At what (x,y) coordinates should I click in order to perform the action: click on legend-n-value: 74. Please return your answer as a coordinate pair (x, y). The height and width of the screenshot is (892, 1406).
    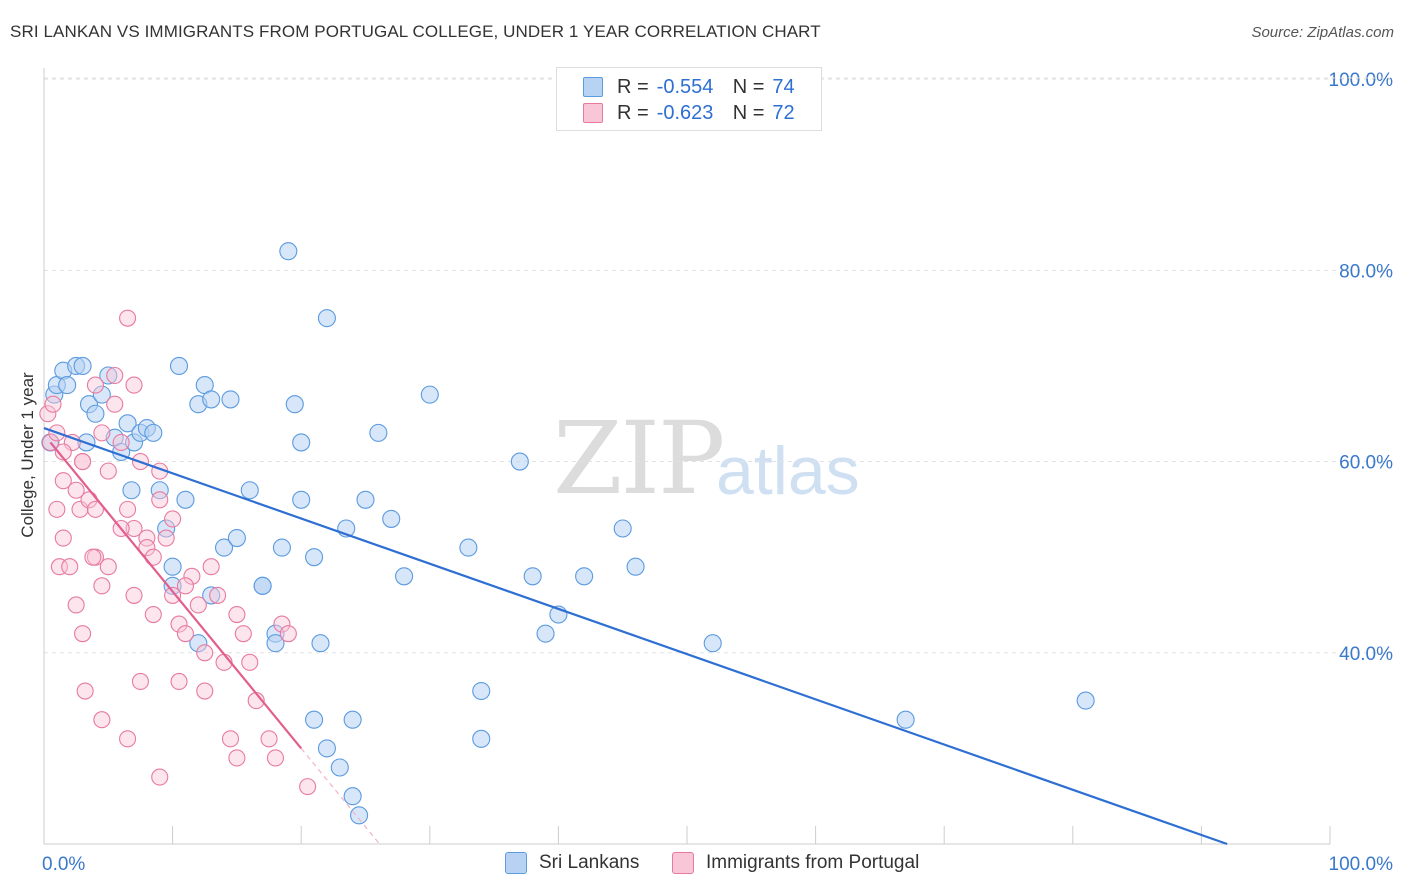
    Looking at the image, I should click on (783, 86).